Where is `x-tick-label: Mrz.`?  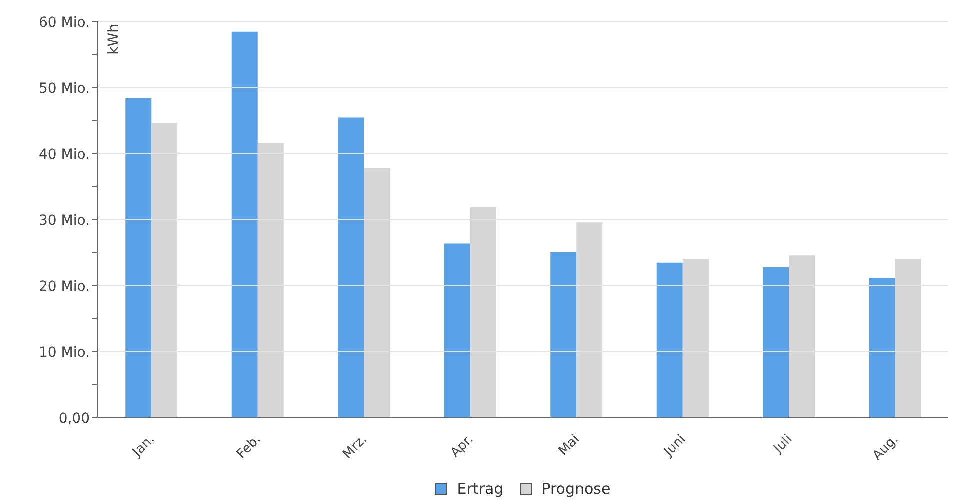 x-tick-label: Mrz. is located at coordinates (355, 447).